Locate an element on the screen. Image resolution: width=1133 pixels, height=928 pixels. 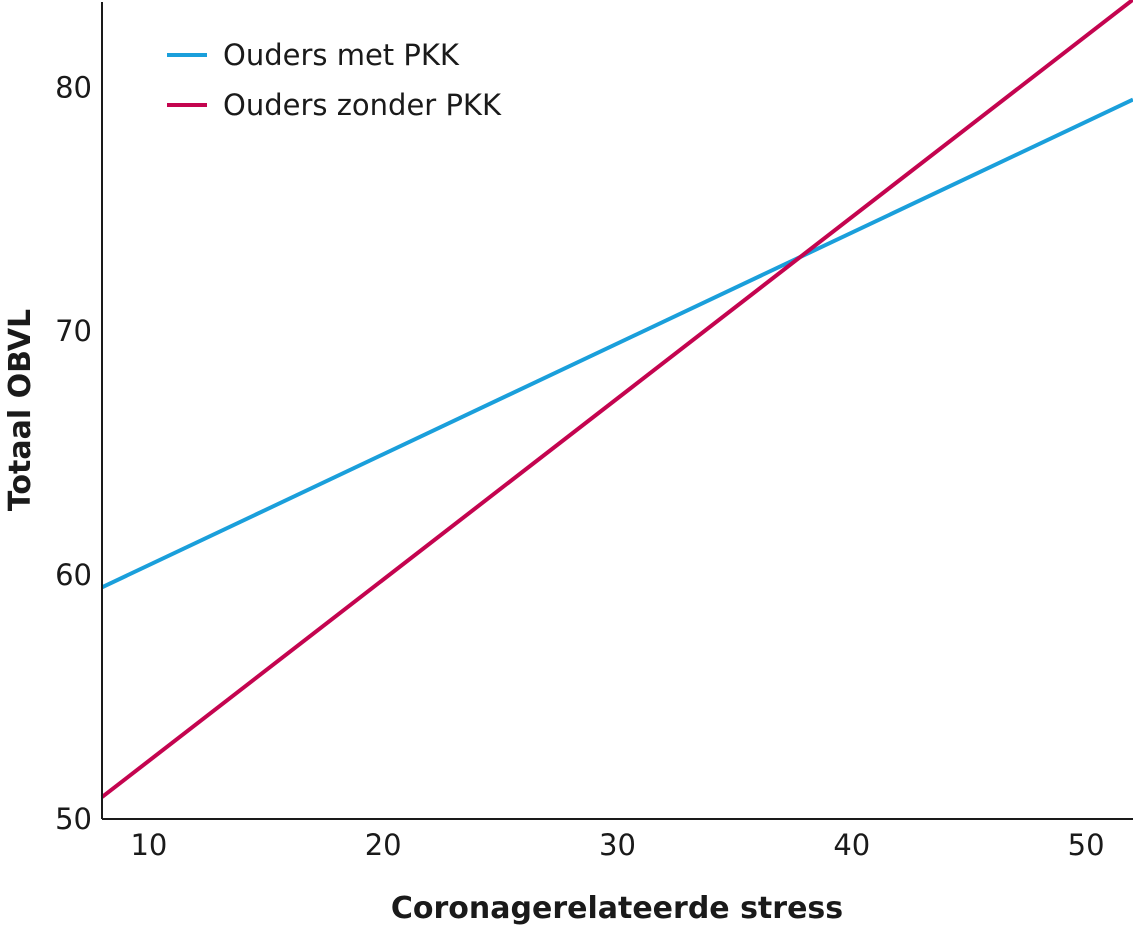
y-tick-label: 60 is located at coordinates (73, 575).